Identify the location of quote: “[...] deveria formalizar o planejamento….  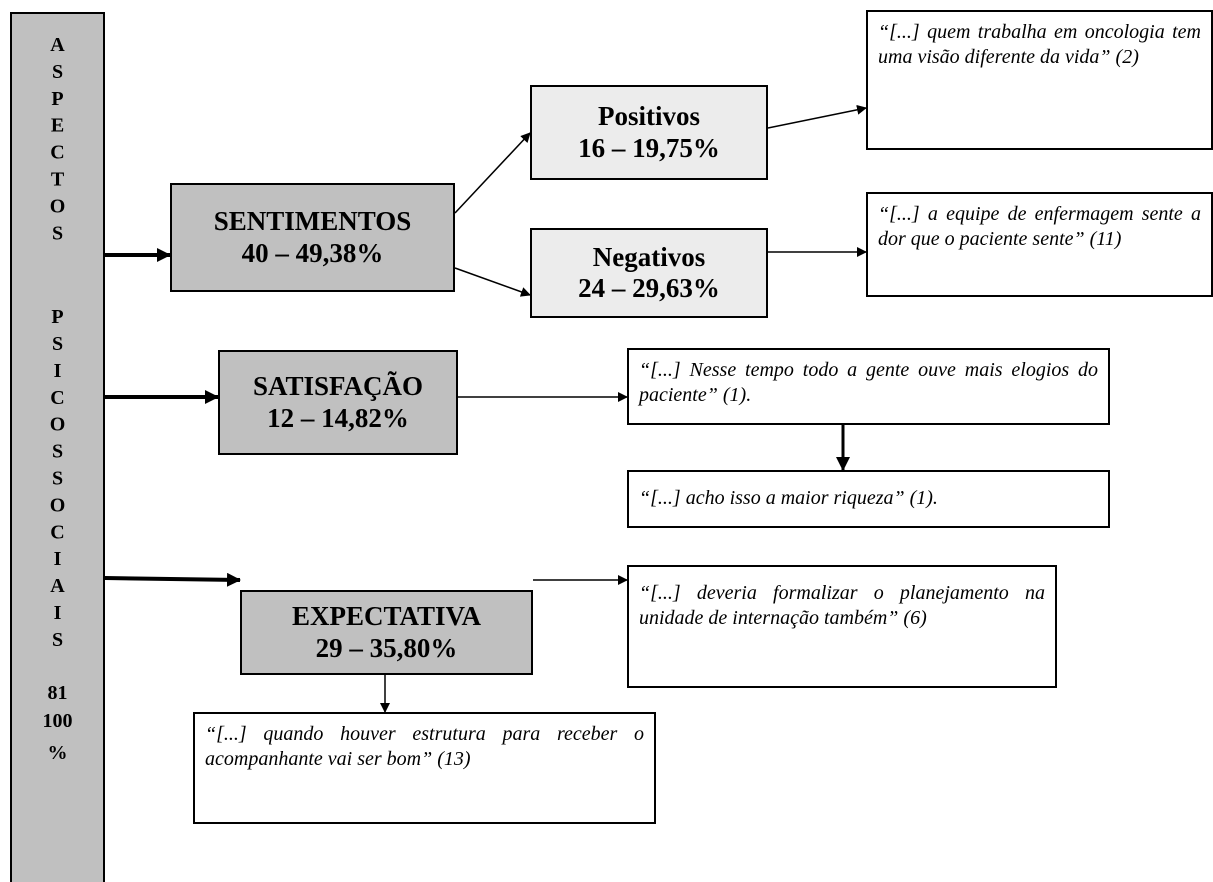
(842, 626).